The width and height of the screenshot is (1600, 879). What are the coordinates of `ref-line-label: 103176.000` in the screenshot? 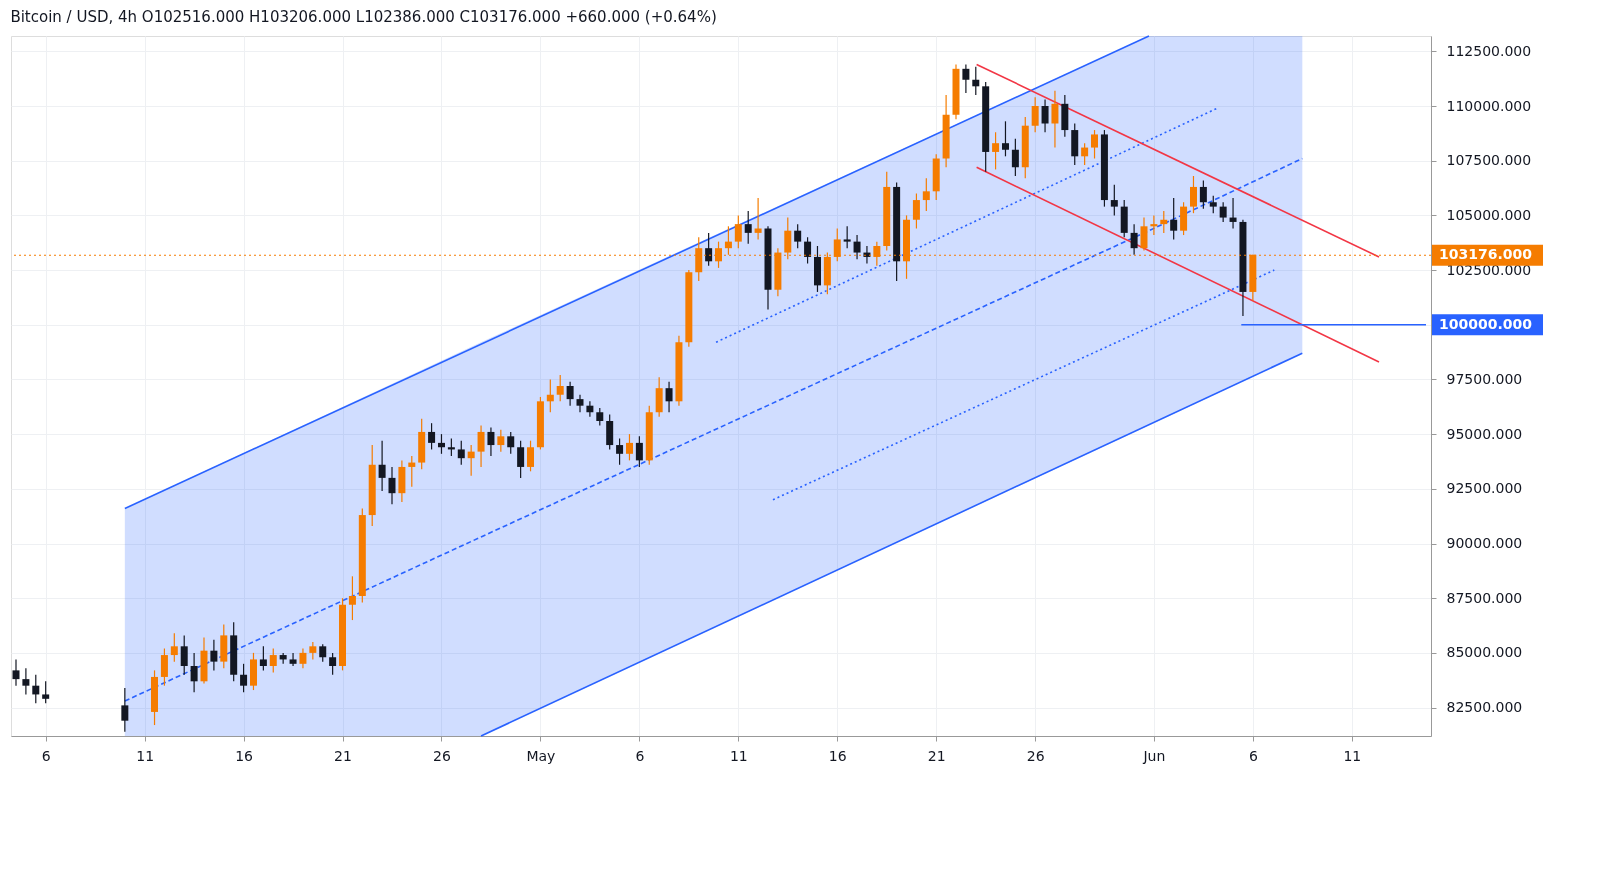 It's located at (1486, 254).